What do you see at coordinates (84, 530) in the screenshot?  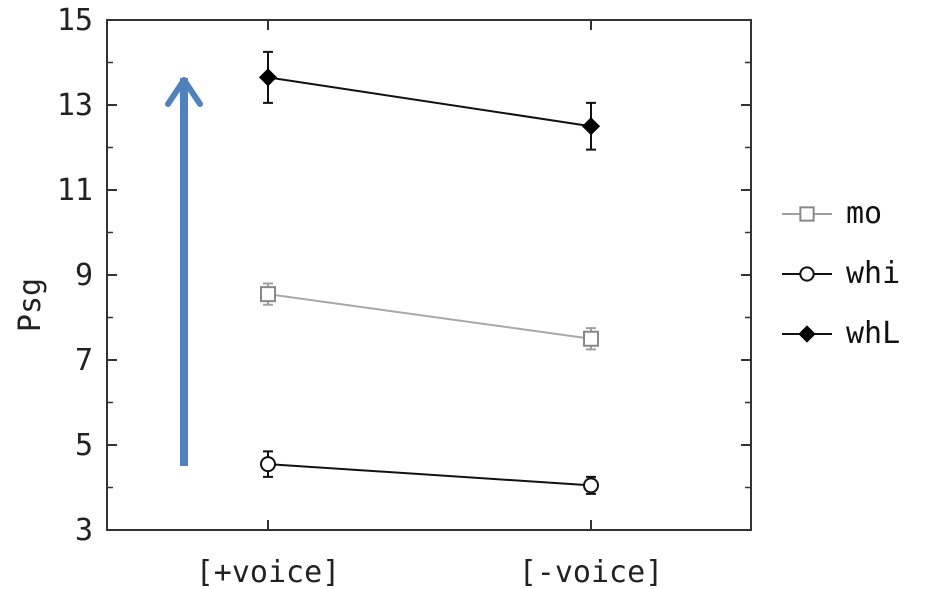 I see `y-tick-label: 3` at bounding box center [84, 530].